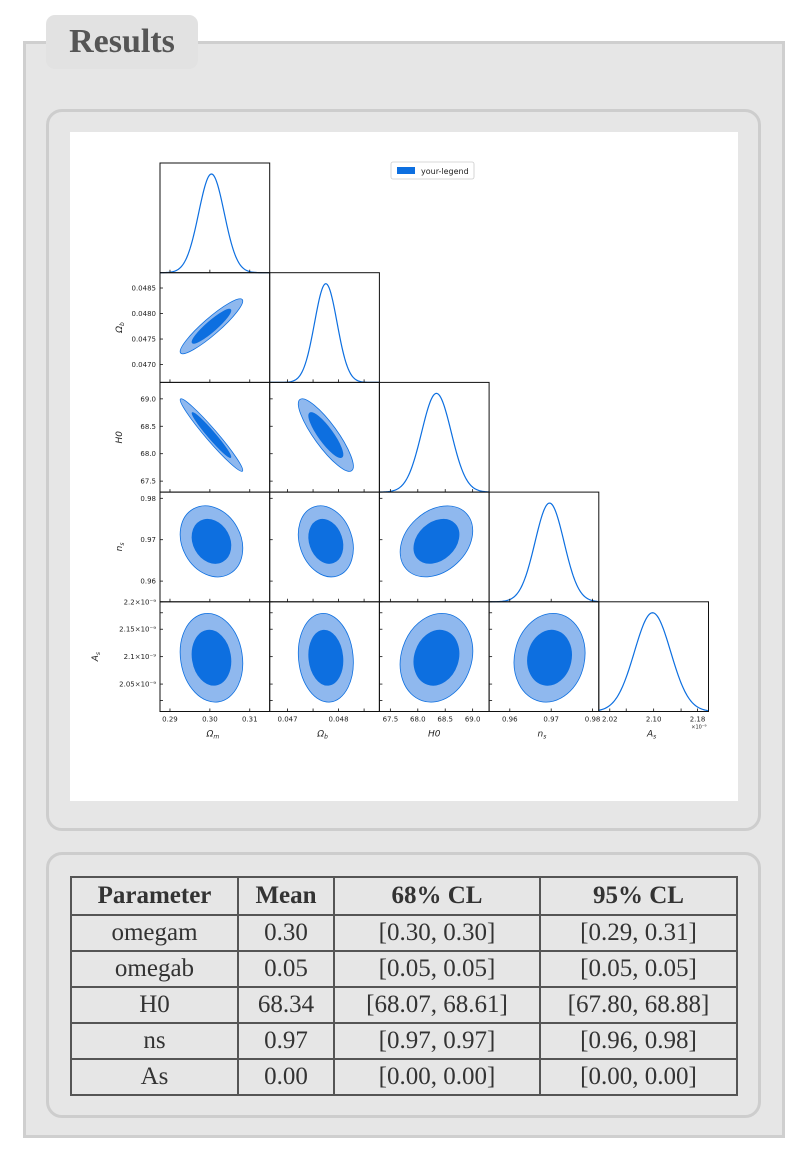 The height and width of the screenshot is (1154, 802). What do you see at coordinates (326, 435) in the screenshot?
I see `contour-68-omegab-H0` at bounding box center [326, 435].